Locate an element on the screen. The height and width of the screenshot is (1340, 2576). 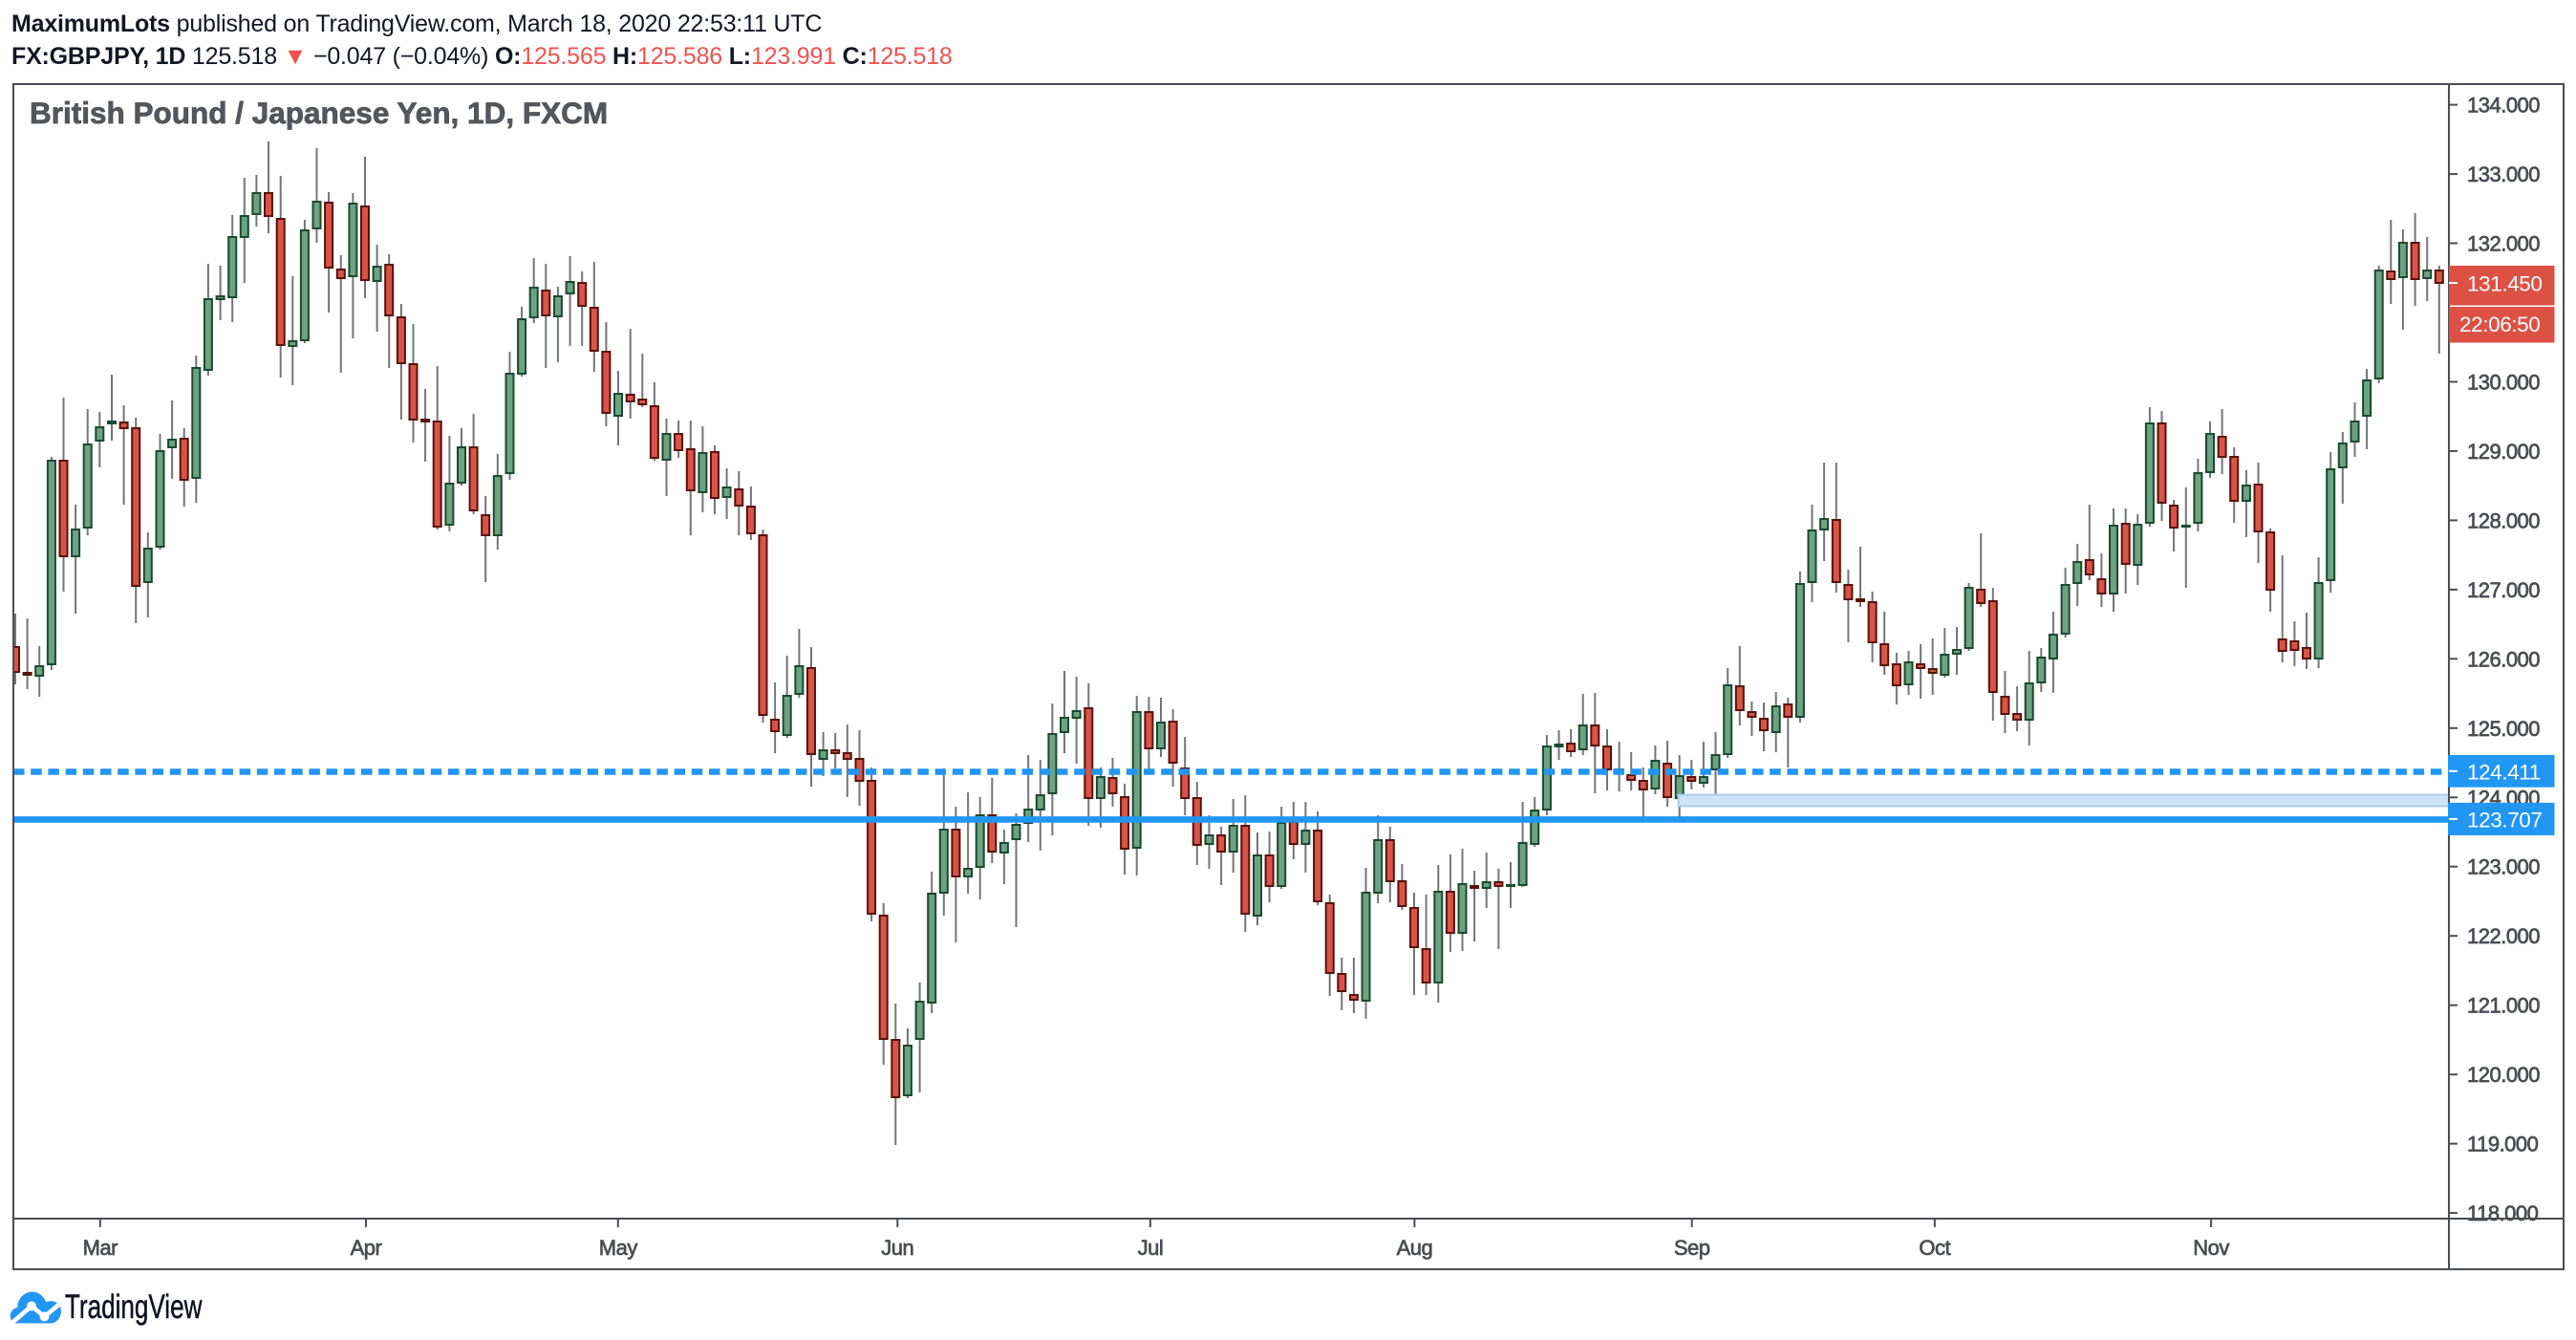
svg-text: 125.000 is located at coordinates (2503, 729).